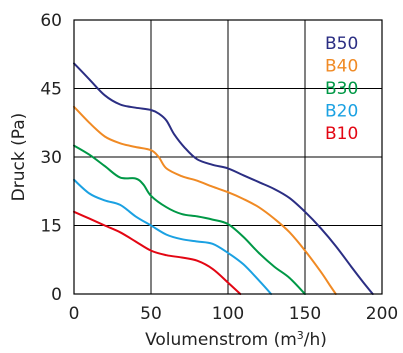  Describe the element at coordinates (305, 314) in the screenshot. I see `x-tick-label-150: 150` at that location.